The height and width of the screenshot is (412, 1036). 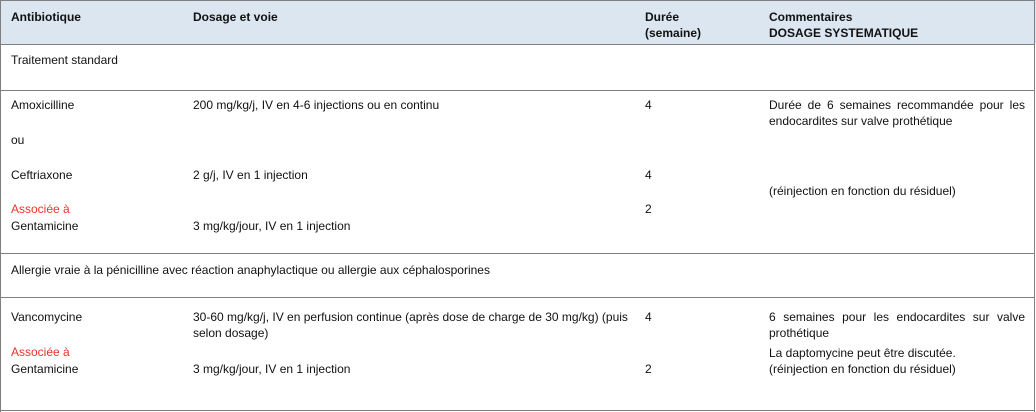 What do you see at coordinates (862, 353) in the screenshot?
I see `comment-vancomycine-daptomycine: La daptomycine peut être discutée.` at bounding box center [862, 353].